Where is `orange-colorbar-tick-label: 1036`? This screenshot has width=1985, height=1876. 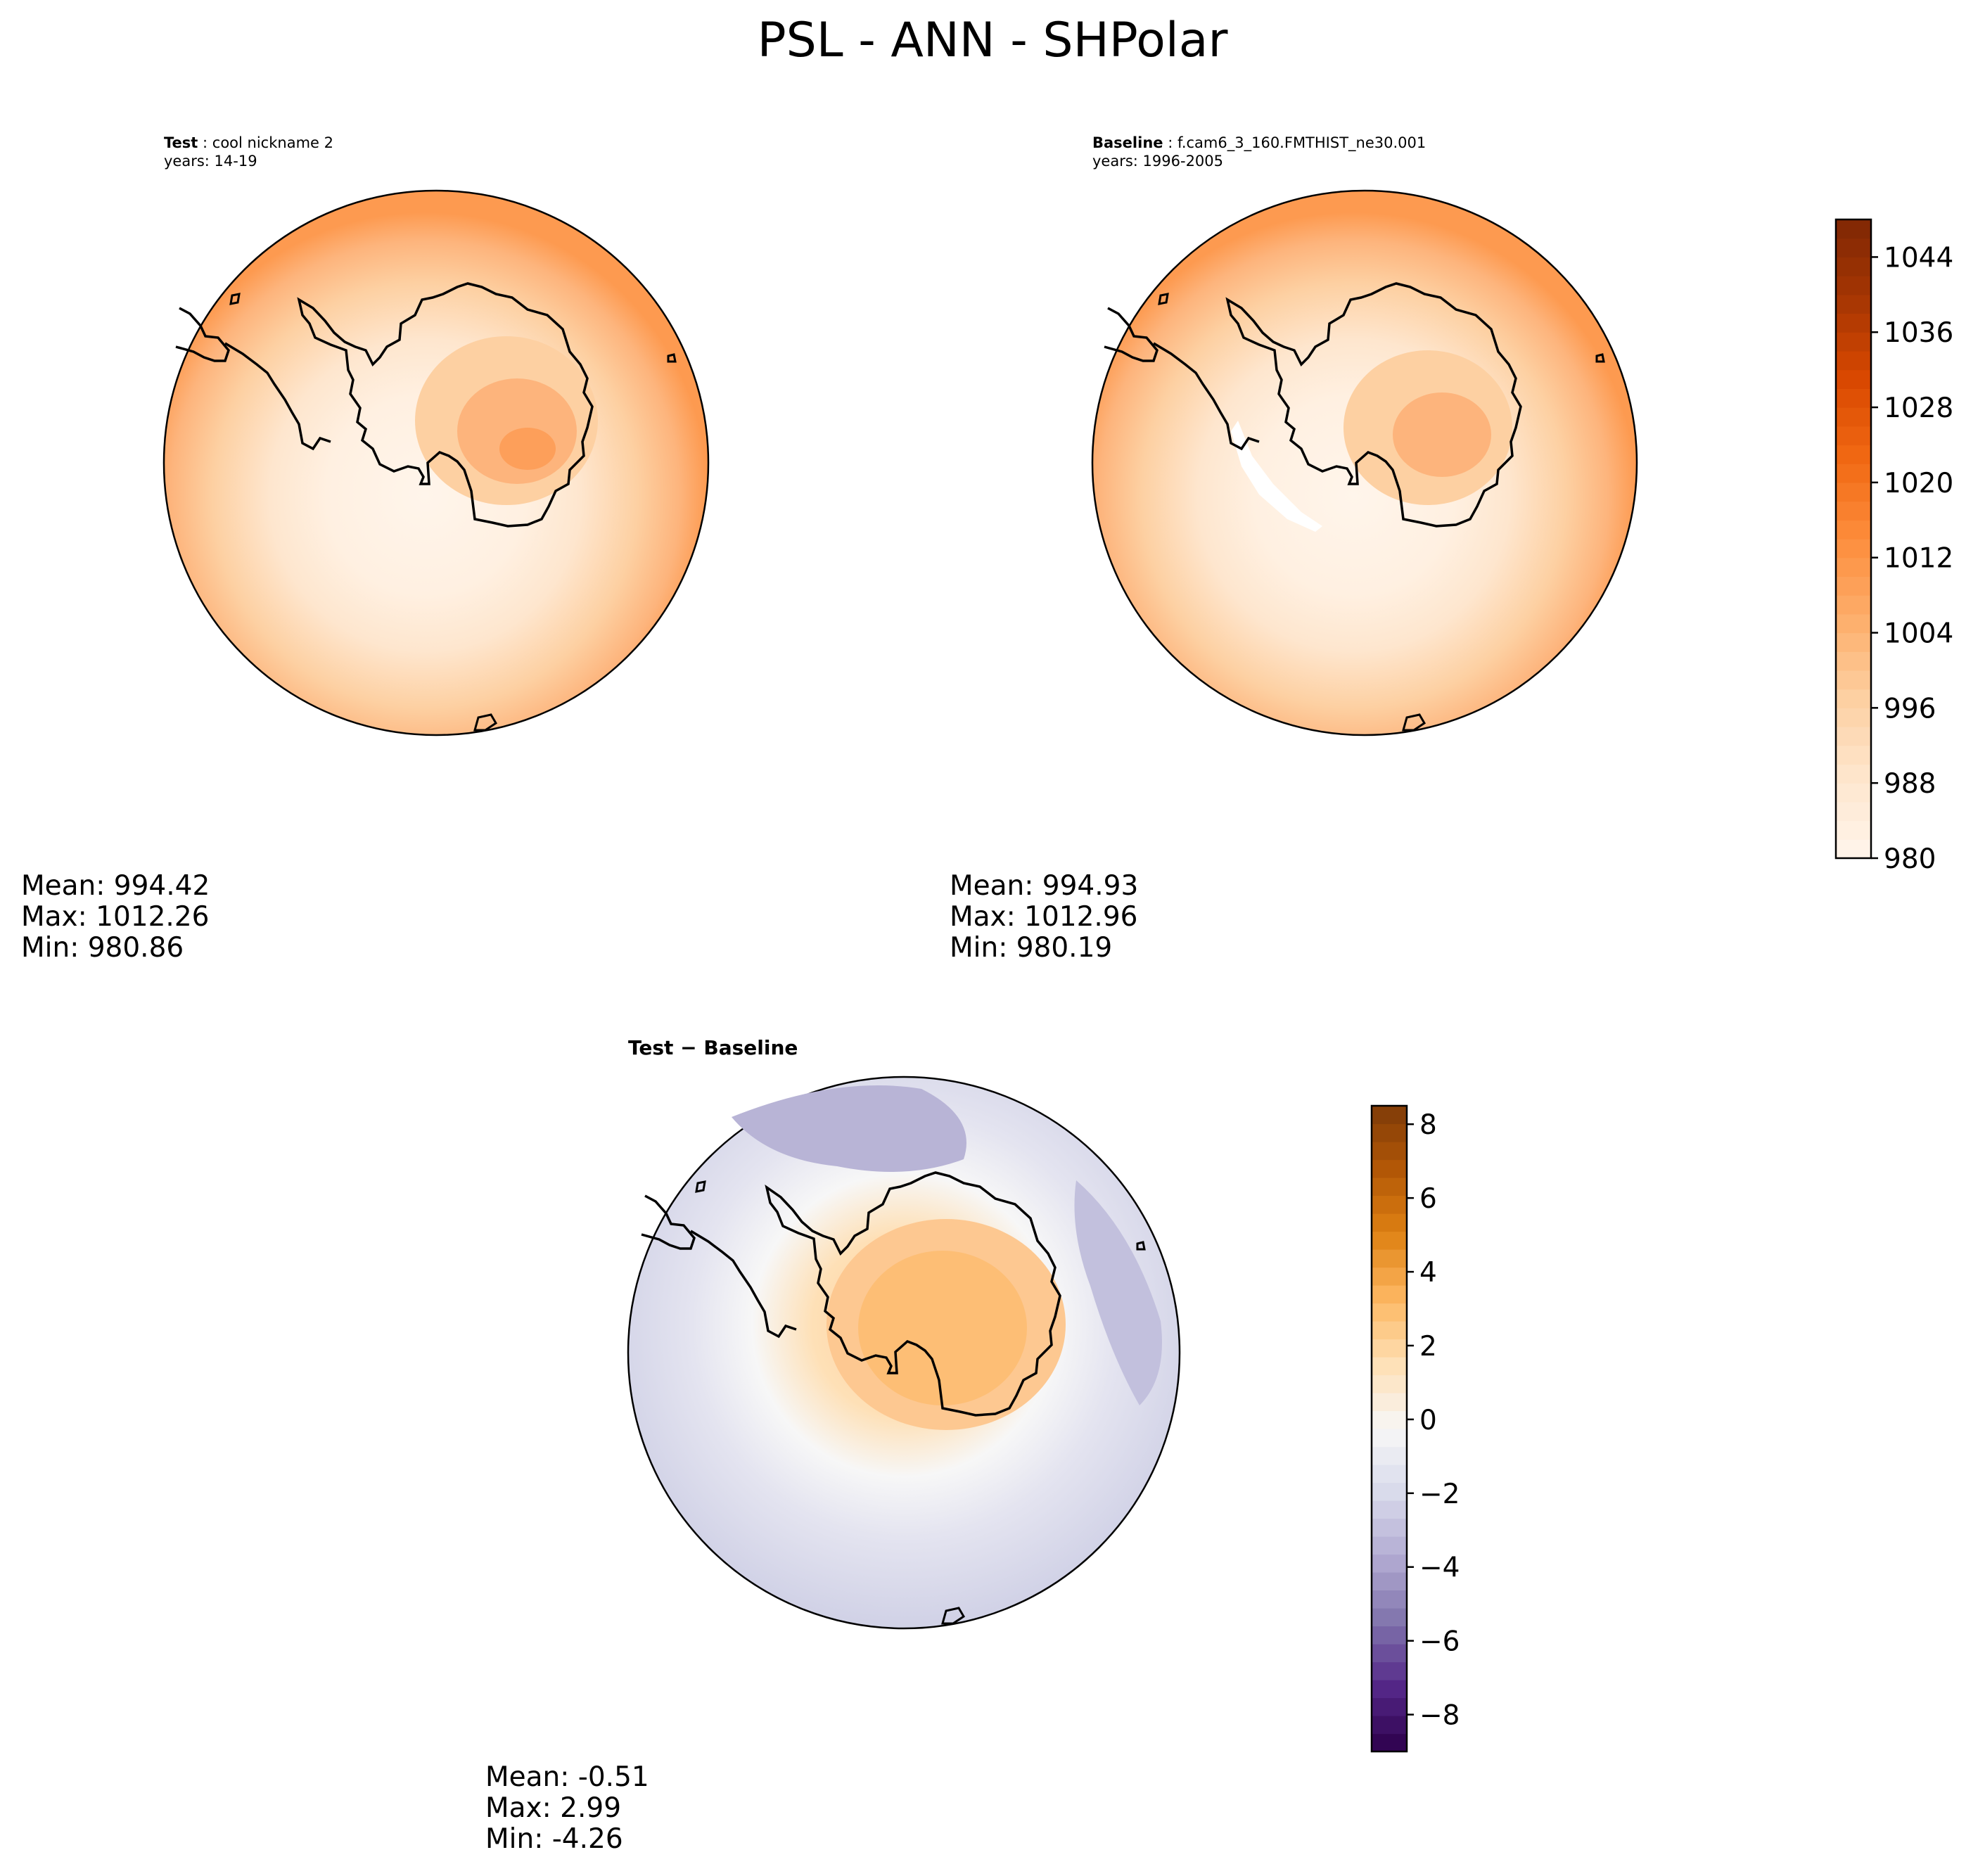 orange-colorbar-tick-label: 1036 is located at coordinates (1918, 333).